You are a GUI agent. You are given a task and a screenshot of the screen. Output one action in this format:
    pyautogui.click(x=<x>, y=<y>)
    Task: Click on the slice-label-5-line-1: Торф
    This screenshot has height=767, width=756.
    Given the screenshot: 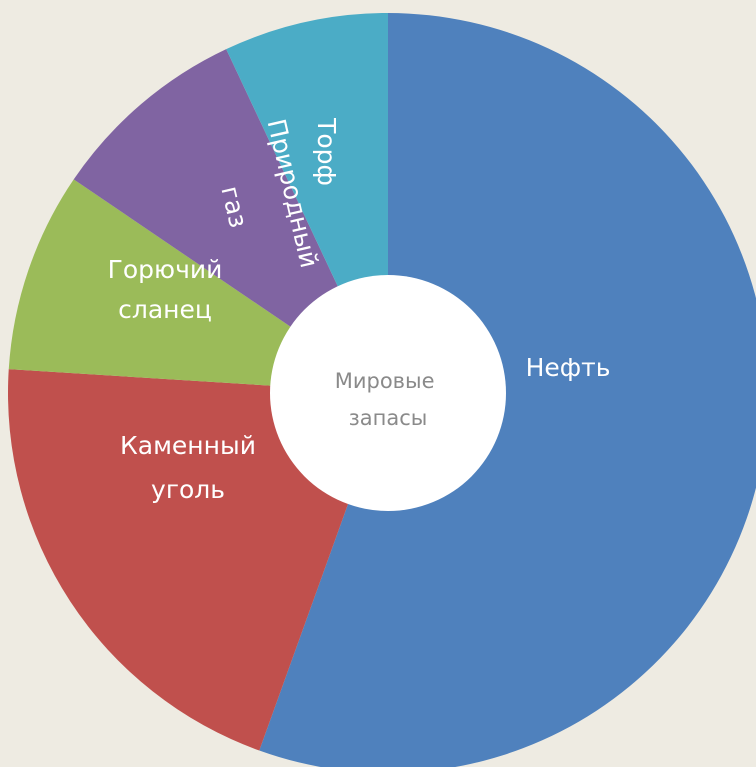 What is the action you would take?
    pyautogui.click(x=326, y=151)
    